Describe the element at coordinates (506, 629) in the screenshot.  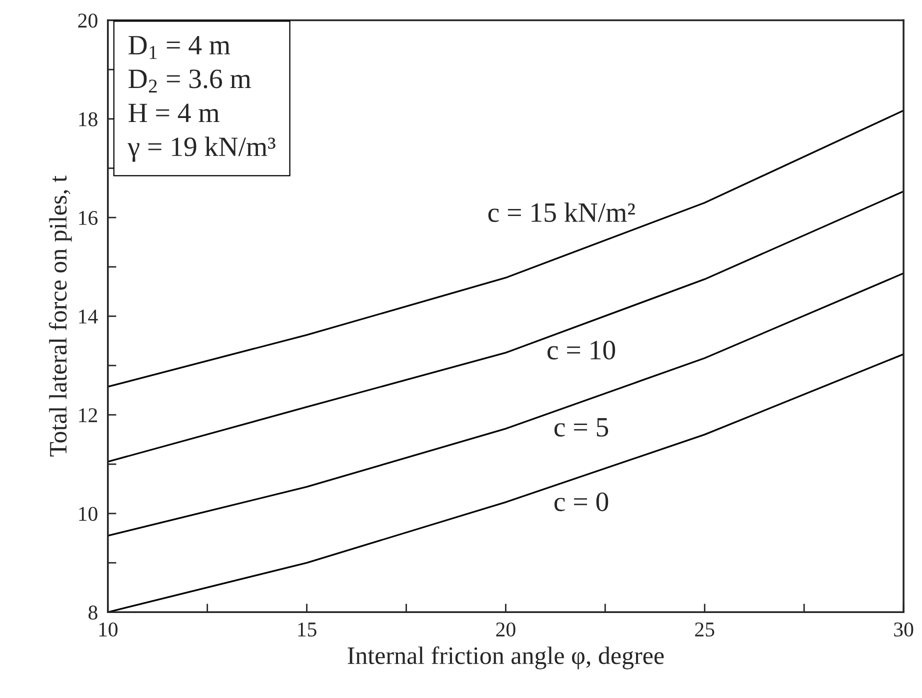
I see `x-tick-label: 20` at that location.